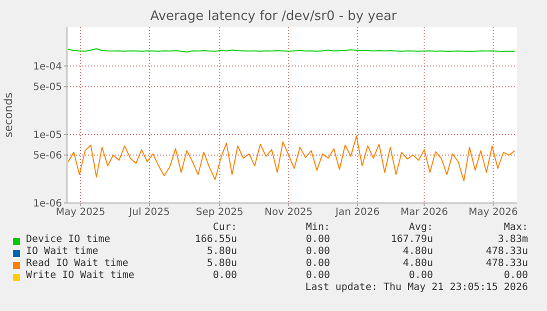 This screenshot has width=547, height=311. I want to click on x-tick-label: May 2025, so click(81, 212).